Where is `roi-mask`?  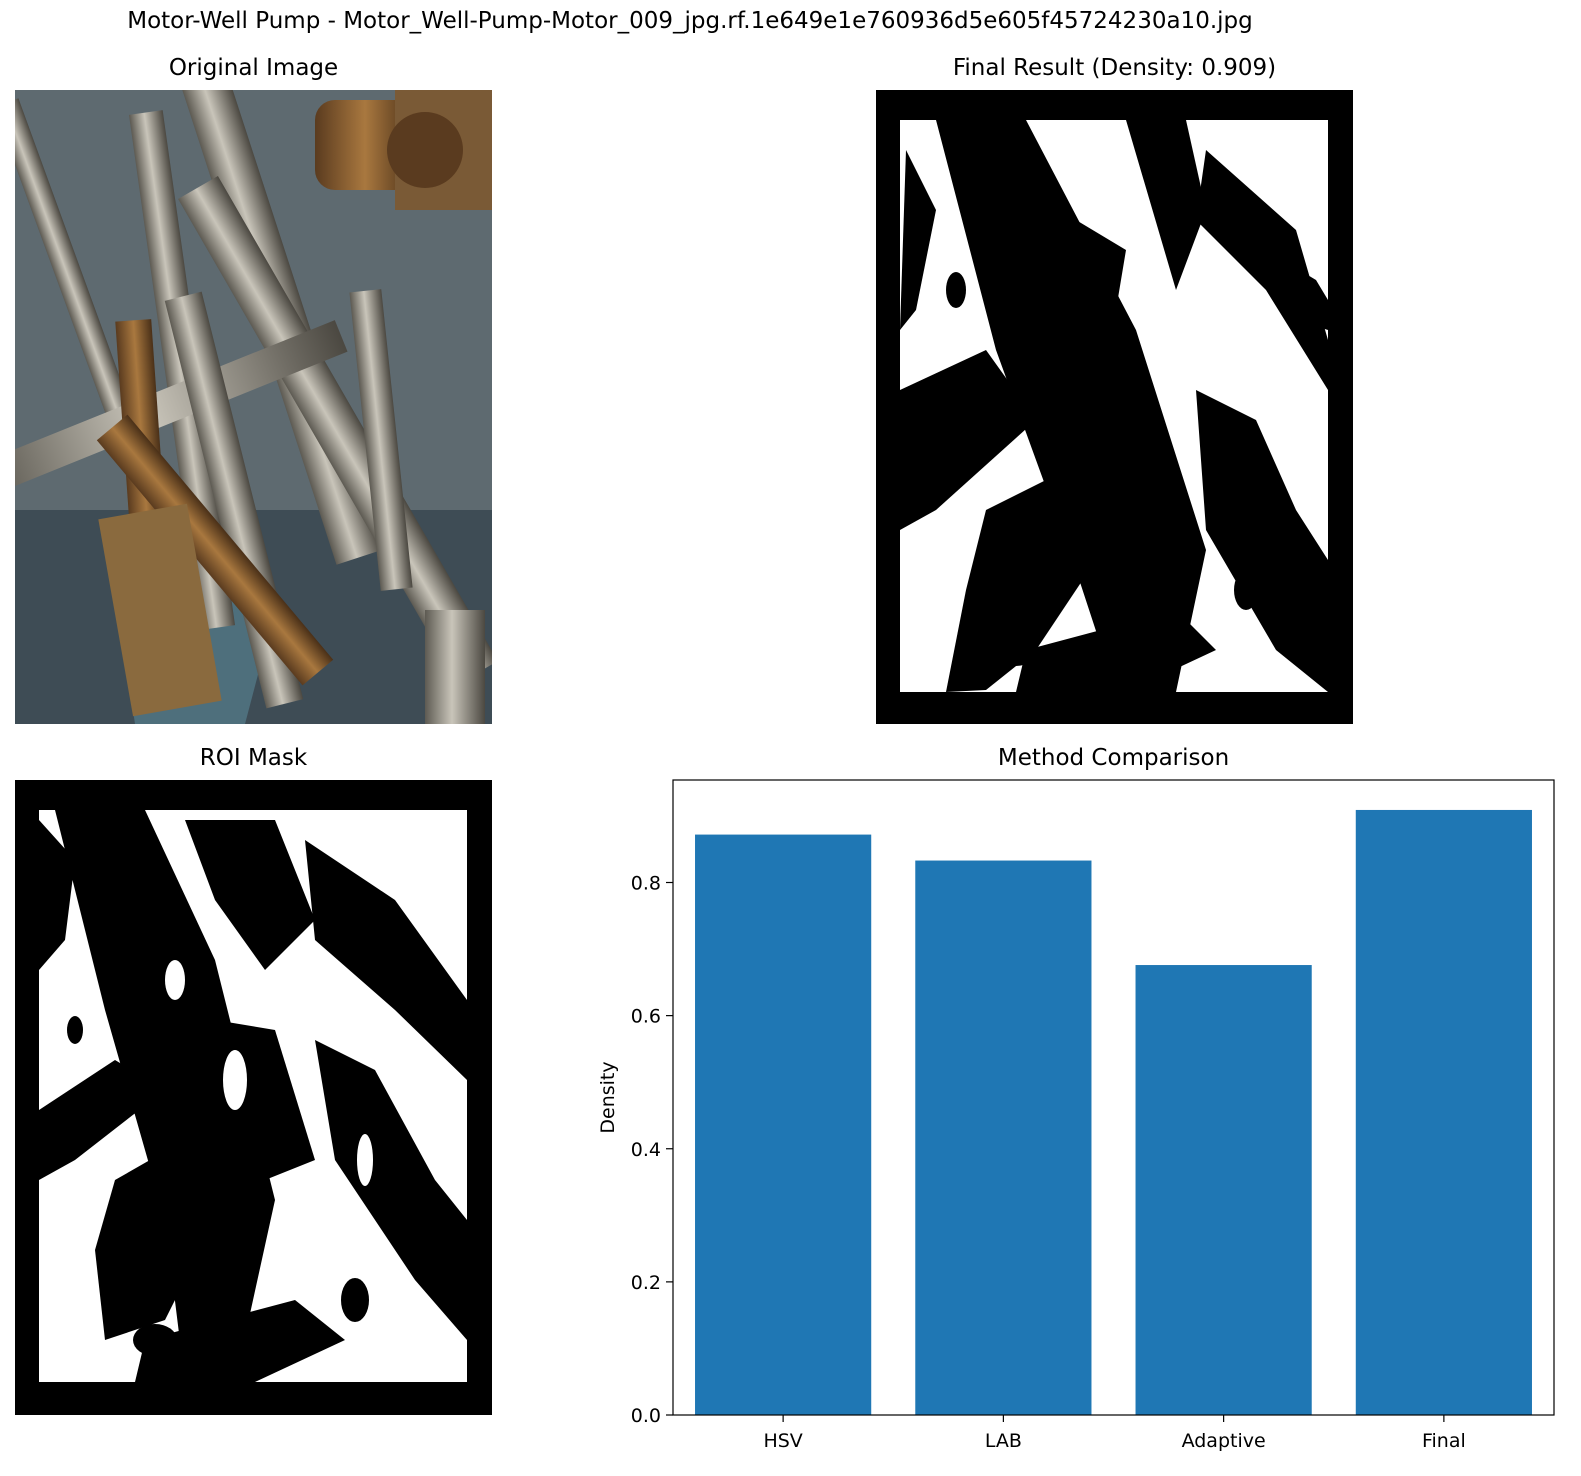 roi-mask is located at coordinates (253, 1097).